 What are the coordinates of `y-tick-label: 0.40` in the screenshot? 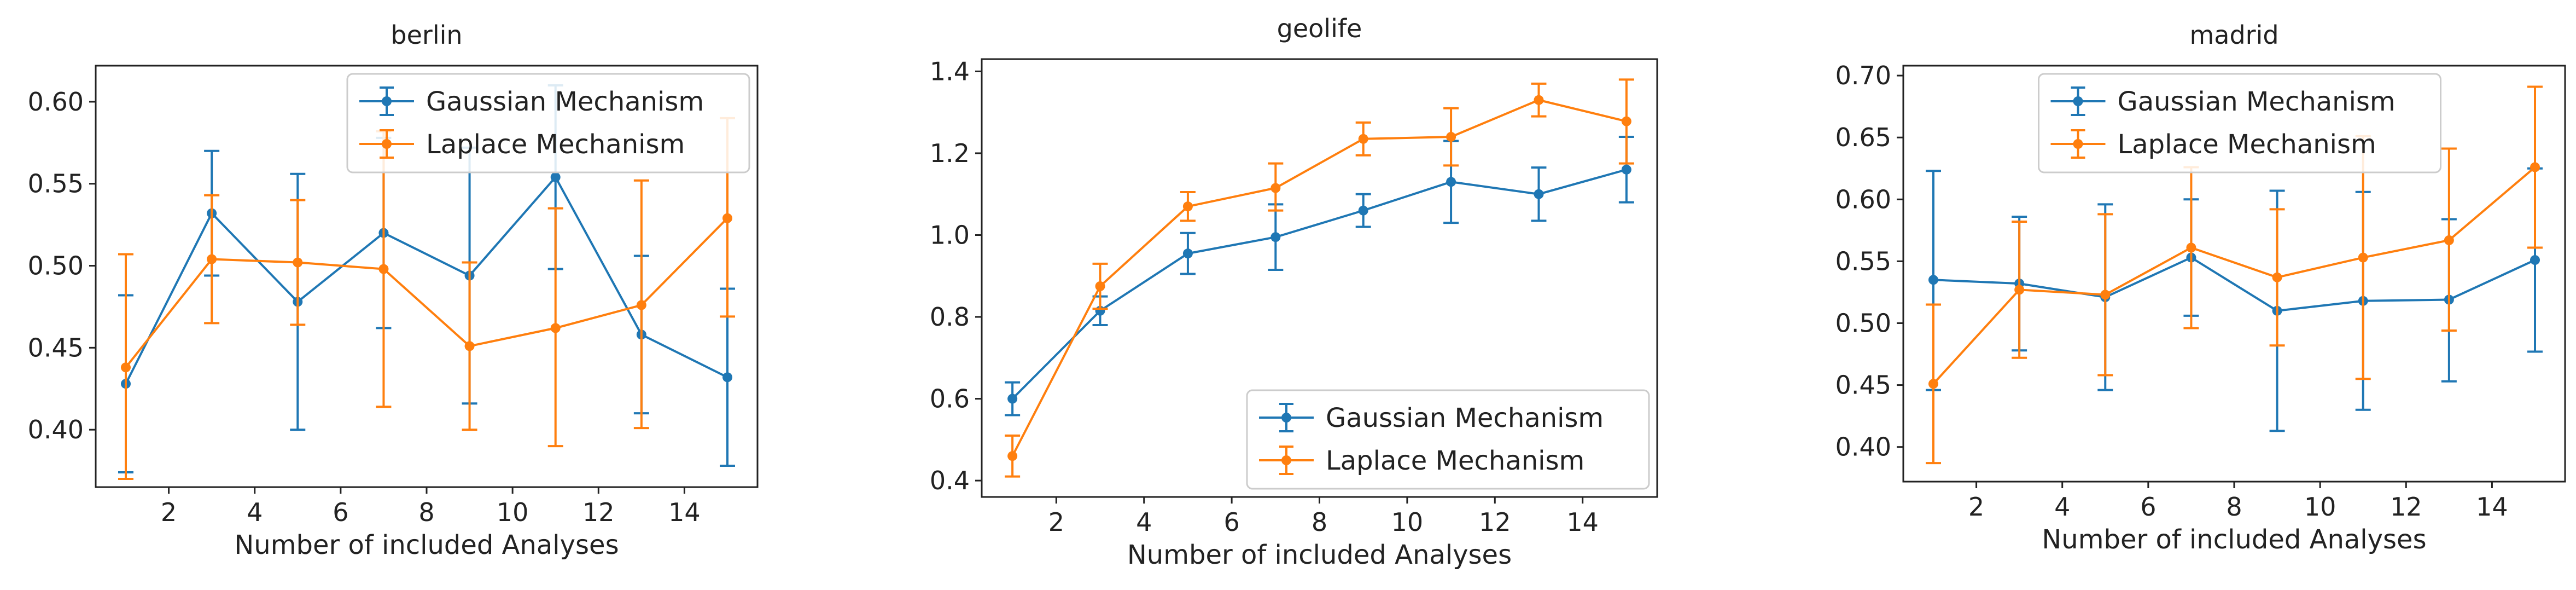 It's located at (56, 429).